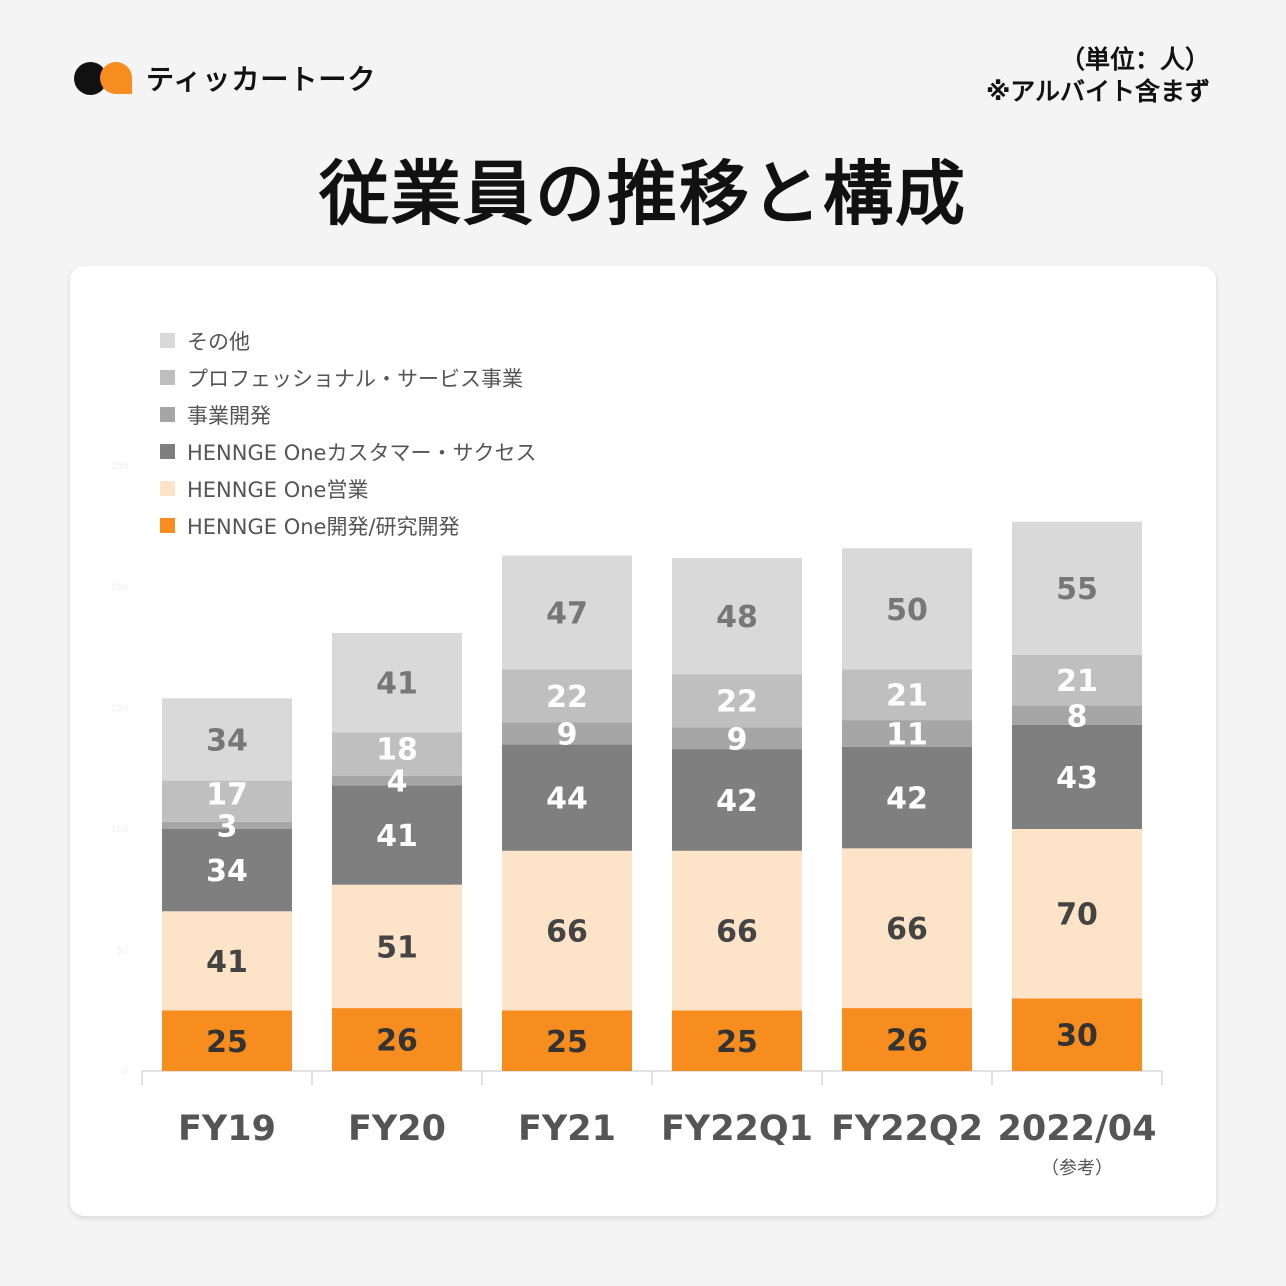 The image size is (1286, 1286). I want to click on legend-item: HENNGE Oneカスタマー・サクセス, so click(348, 451).